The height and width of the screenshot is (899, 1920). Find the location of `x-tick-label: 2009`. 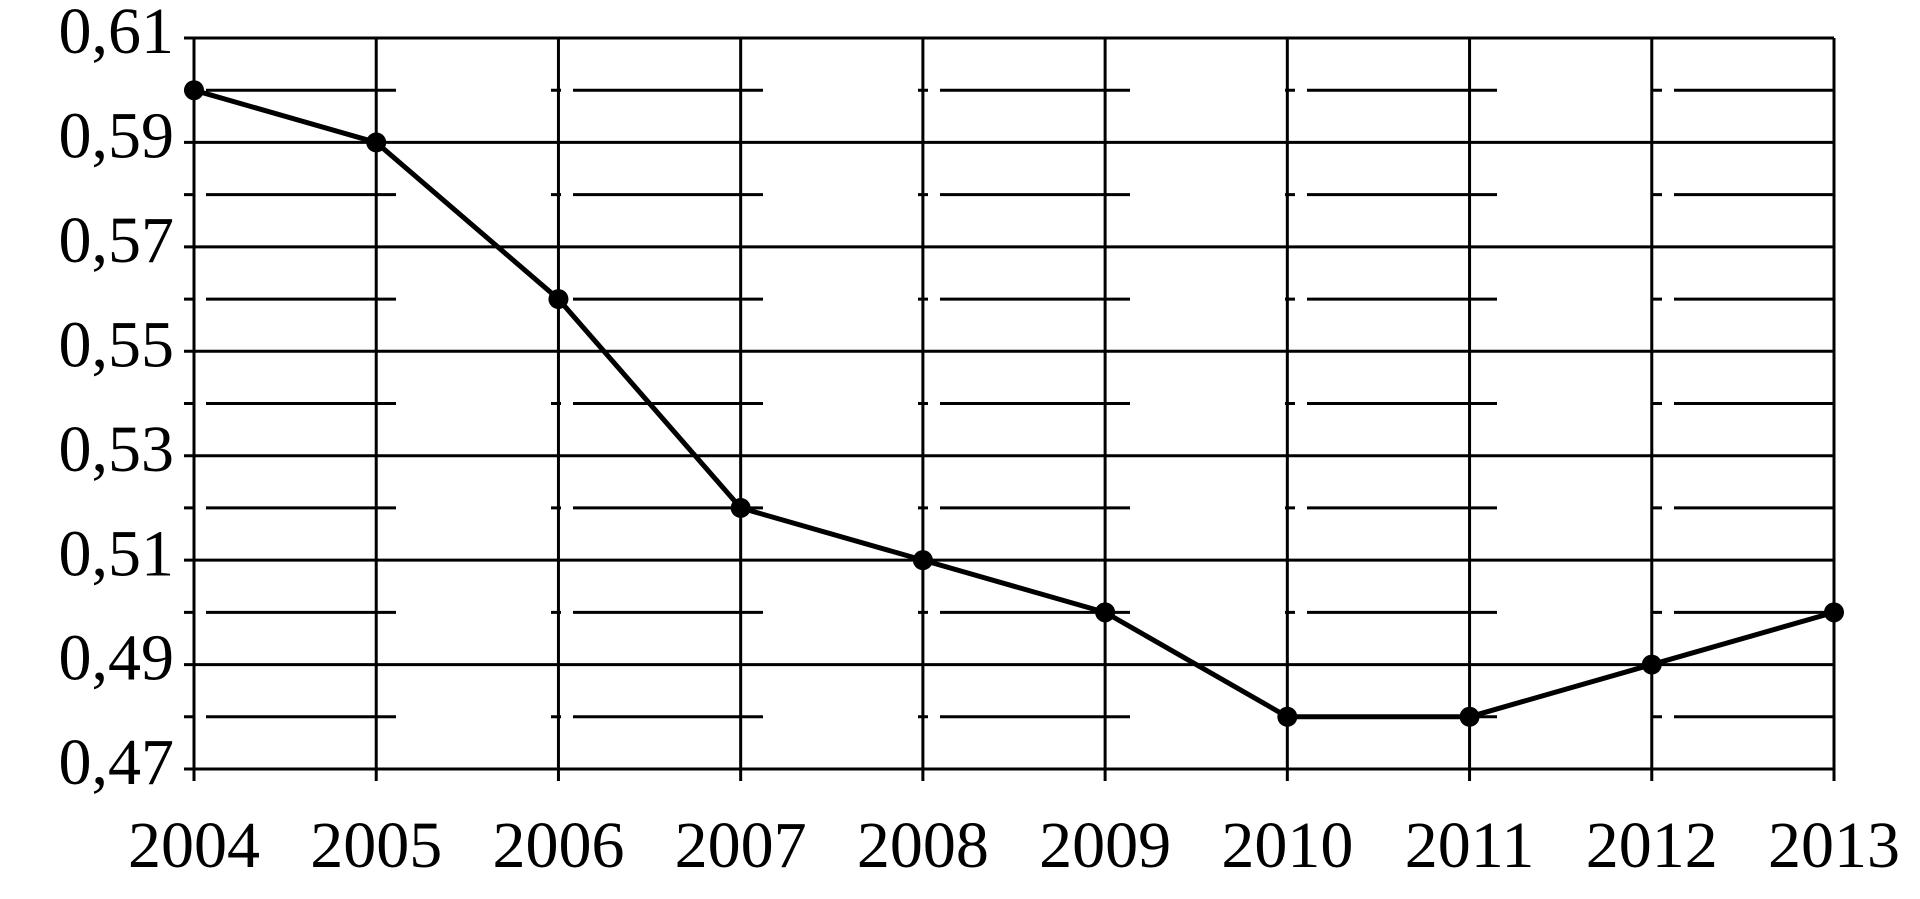

x-tick-label: 2009 is located at coordinates (1105, 845).